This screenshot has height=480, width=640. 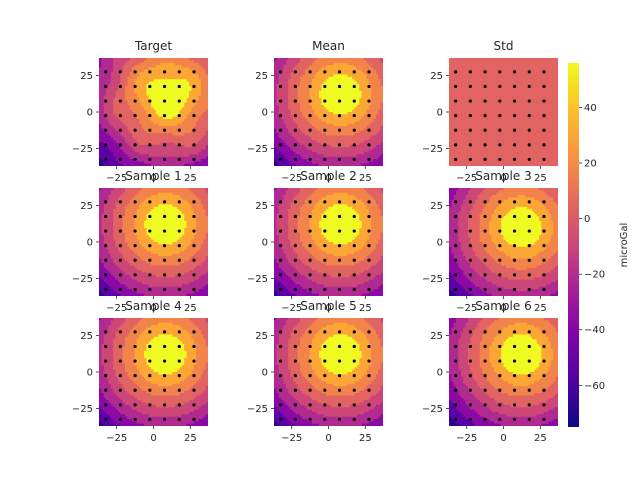 What do you see at coordinates (257, 149) in the screenshot?
I see `y-tick-label: −25` at bounding box center [257, 149].